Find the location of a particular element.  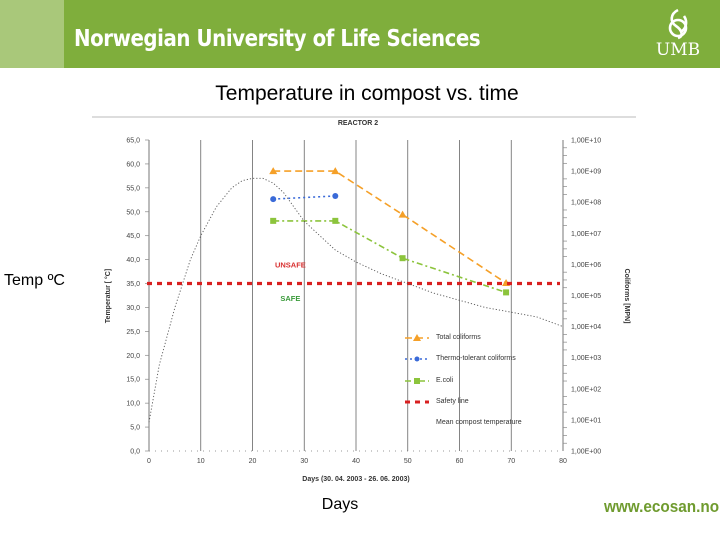

chart-title: REACTOR 2 is located at coordinates (358, 123).